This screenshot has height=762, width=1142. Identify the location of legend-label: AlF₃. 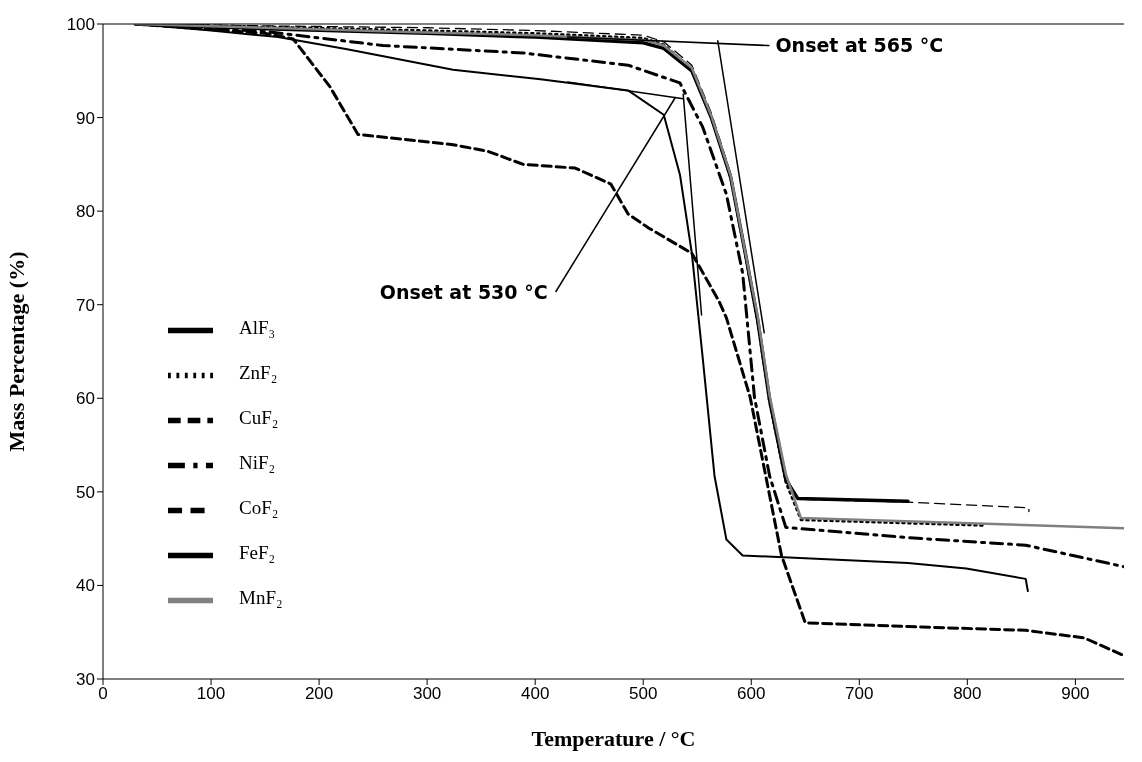
(257, 328).